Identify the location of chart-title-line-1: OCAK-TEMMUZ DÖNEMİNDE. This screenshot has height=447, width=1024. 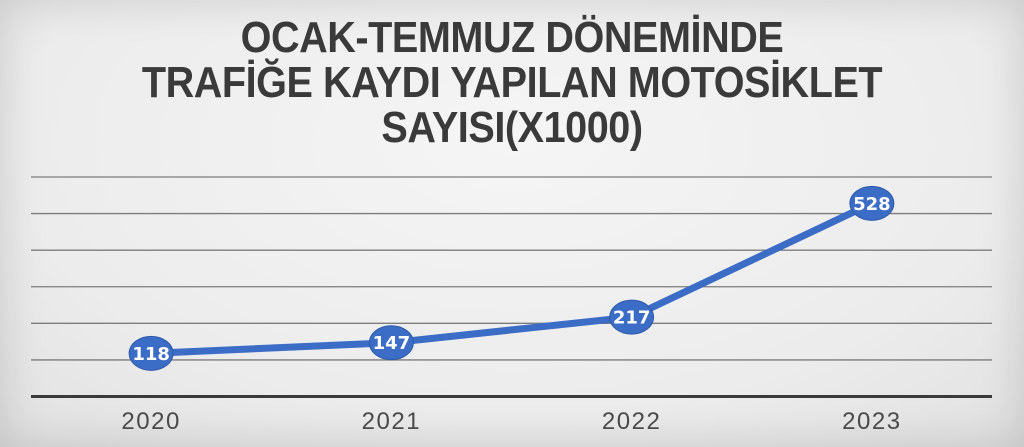
(512, 37).